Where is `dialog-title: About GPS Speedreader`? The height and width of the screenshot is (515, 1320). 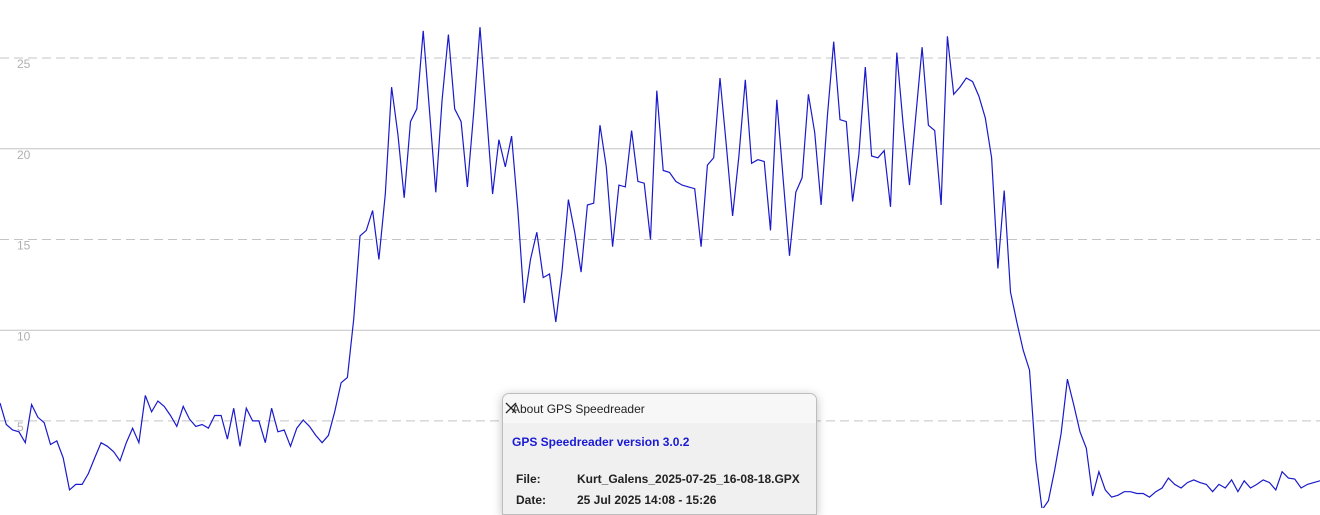 dialog-title: About GPS Speedreader is located at coordinates (578, 409).